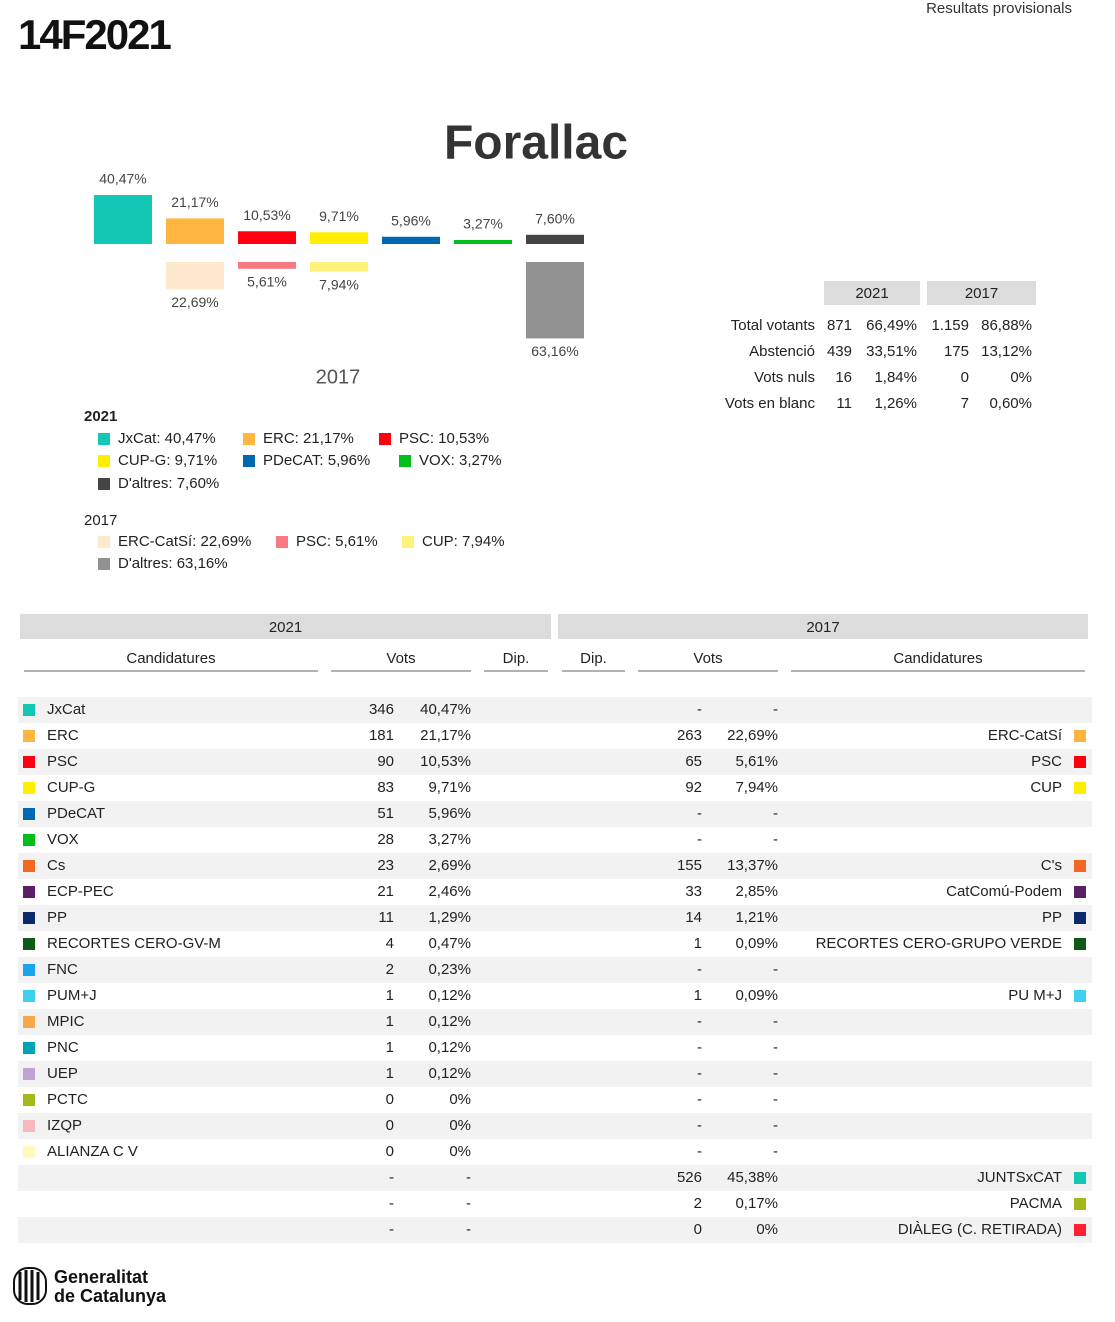  Describe the element at coordinates (822, 627) in the screenshot. I see `results-header: 2017` at that location.